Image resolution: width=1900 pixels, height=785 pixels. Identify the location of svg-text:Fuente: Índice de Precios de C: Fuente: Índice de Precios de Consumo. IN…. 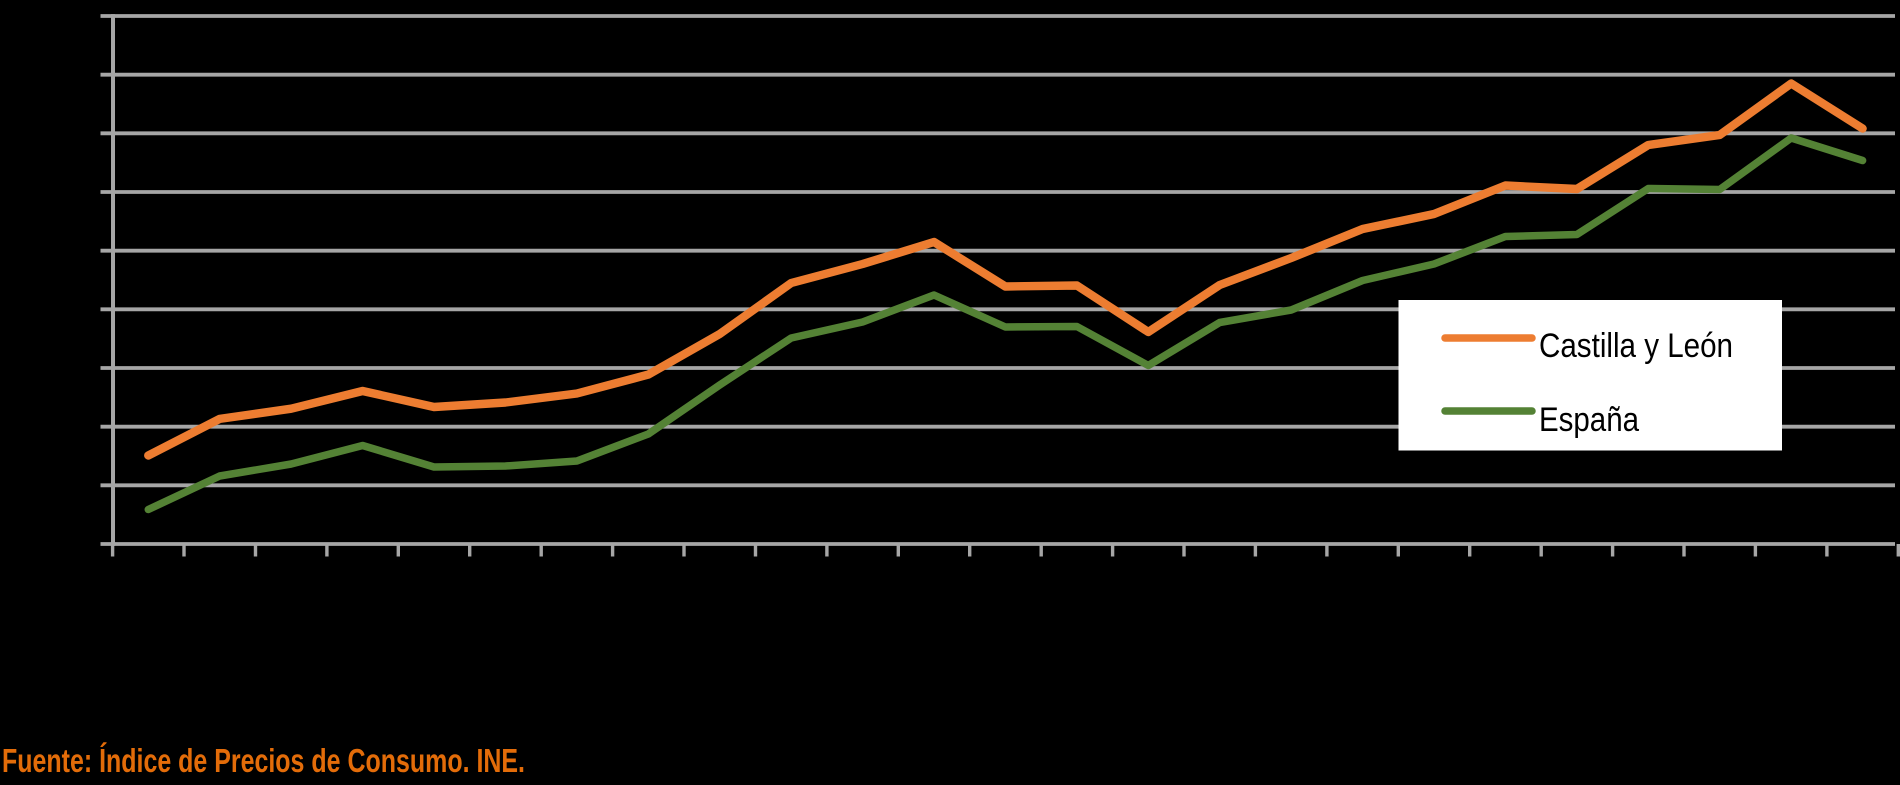
(263, 760).